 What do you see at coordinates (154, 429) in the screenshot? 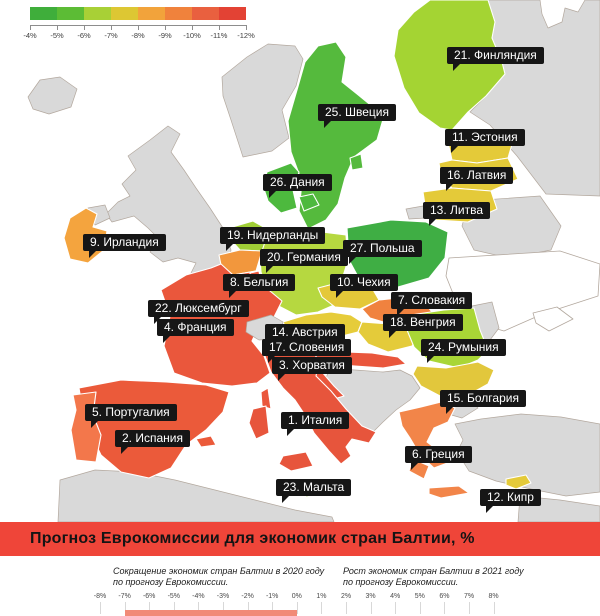
I see `country-spain` at bounding box center [154, 429].